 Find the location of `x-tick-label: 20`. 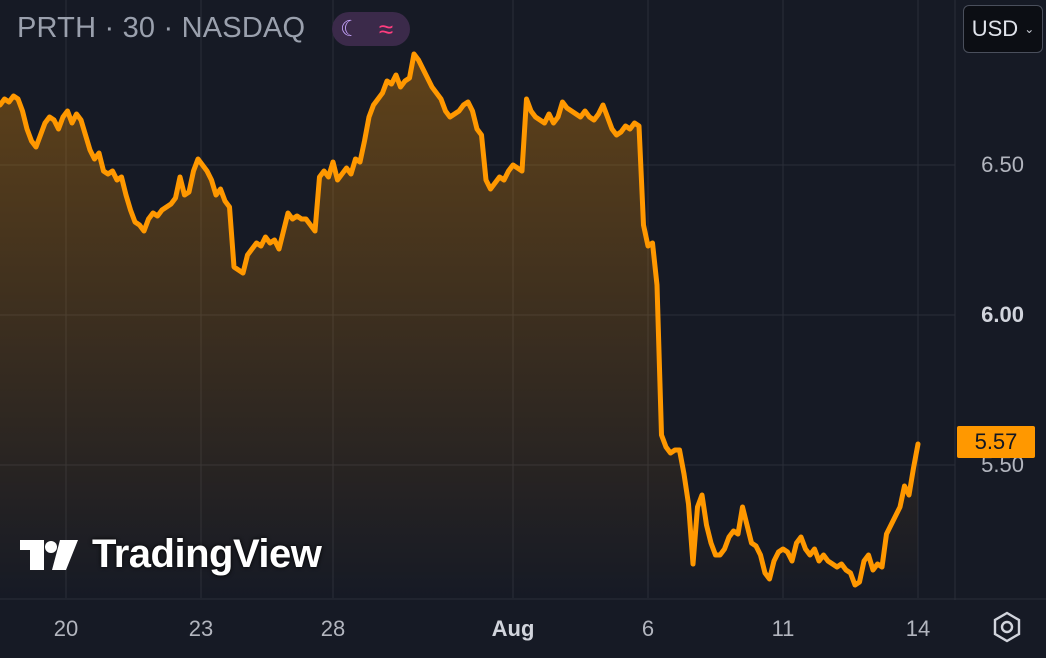

x-tick-label: 20 is located at coordinates (66, 628).